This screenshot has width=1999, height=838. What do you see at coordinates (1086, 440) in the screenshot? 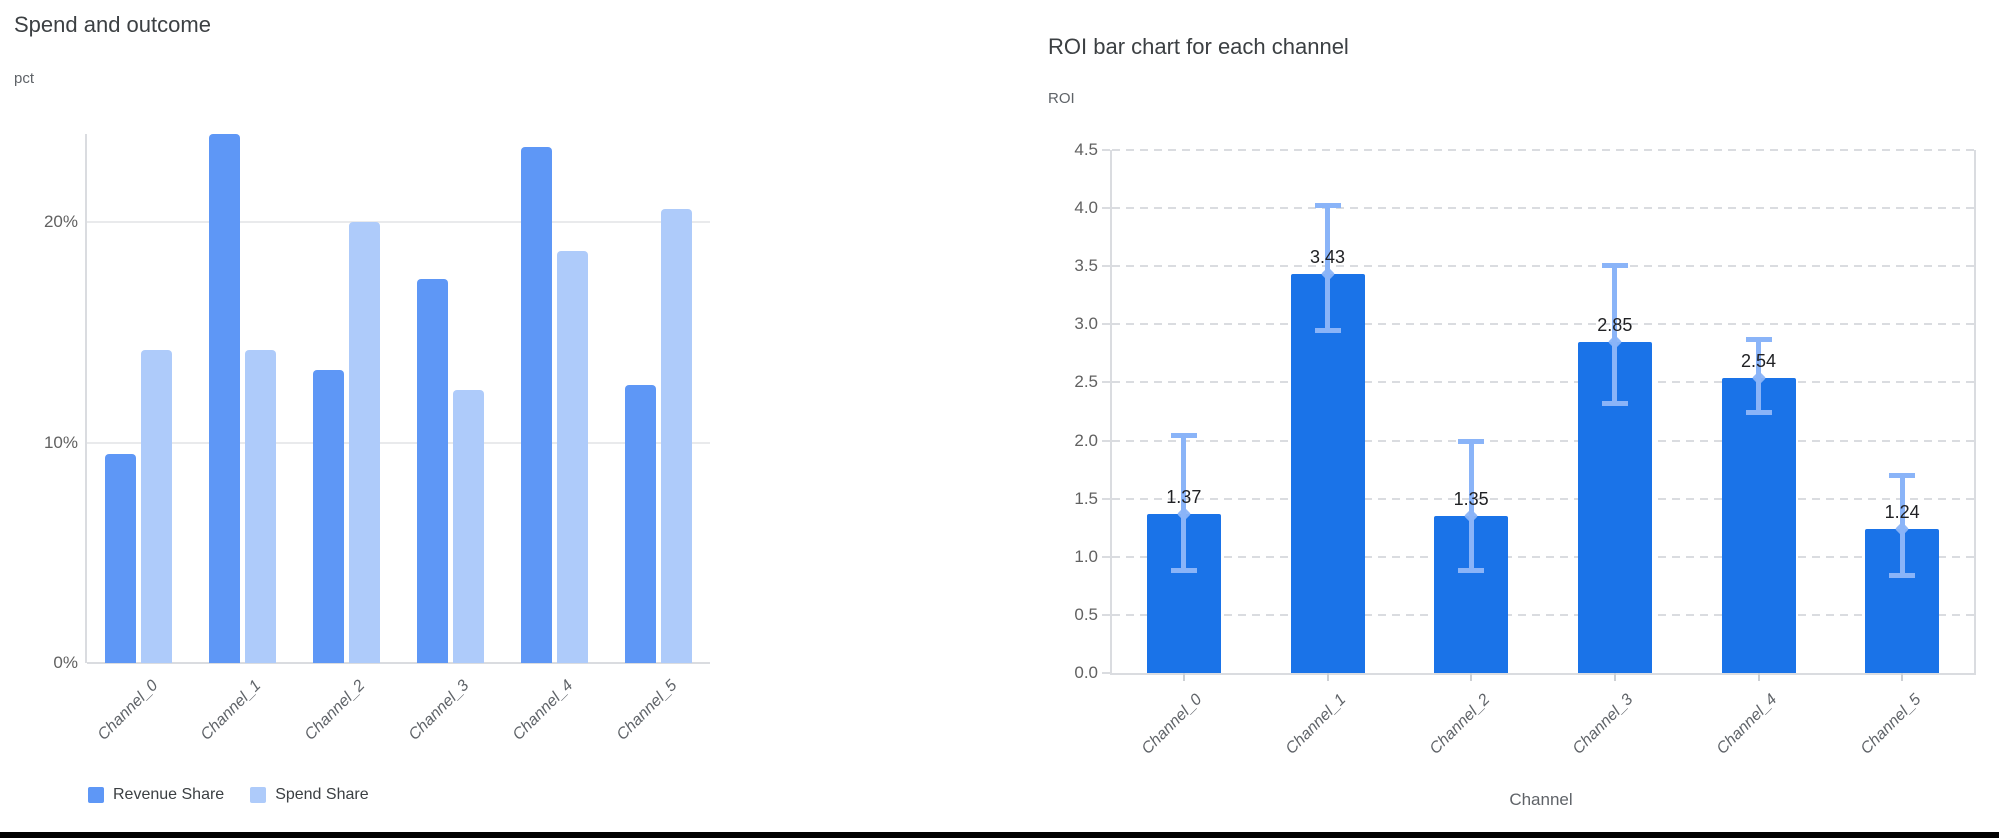
I see `y-tick-label: 2.0` at bounding box center [1086, 440].